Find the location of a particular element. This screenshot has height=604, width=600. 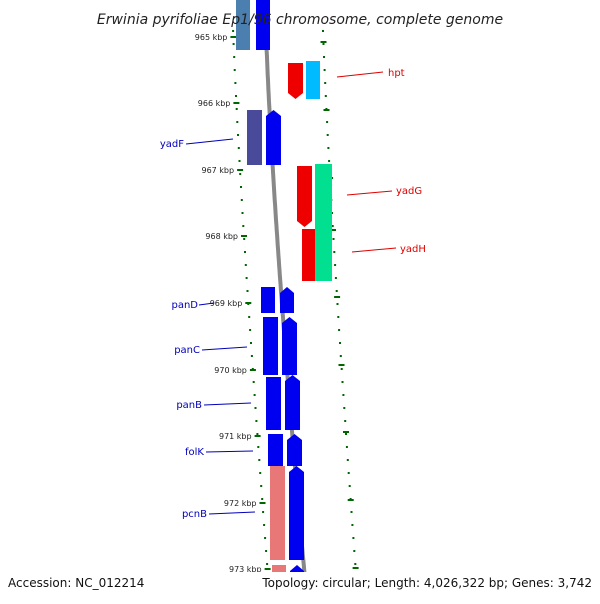

accession-text: Accession: NC_012214 is located at coordinates (76, 583).